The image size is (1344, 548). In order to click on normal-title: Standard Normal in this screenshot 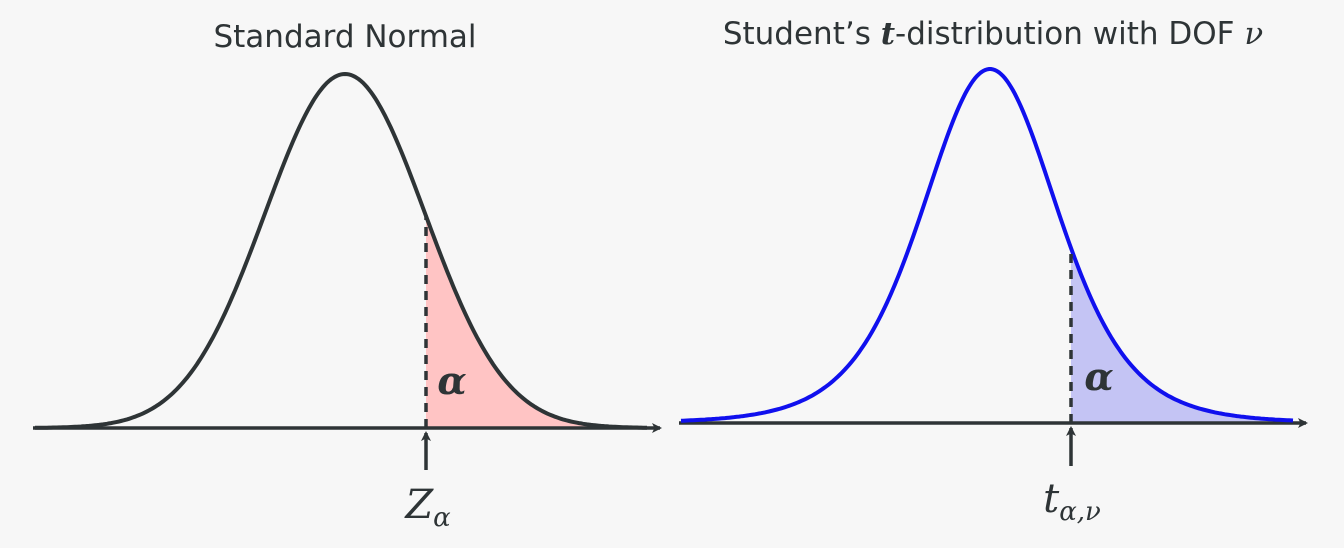, I will do `click(344, 37)`.